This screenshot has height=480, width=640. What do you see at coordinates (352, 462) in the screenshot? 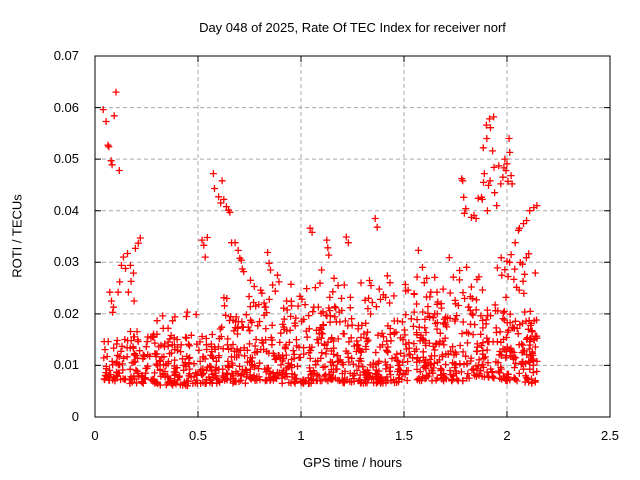
I see `x-axis-label: GPS time / hours` at bounding box center [352, 462].